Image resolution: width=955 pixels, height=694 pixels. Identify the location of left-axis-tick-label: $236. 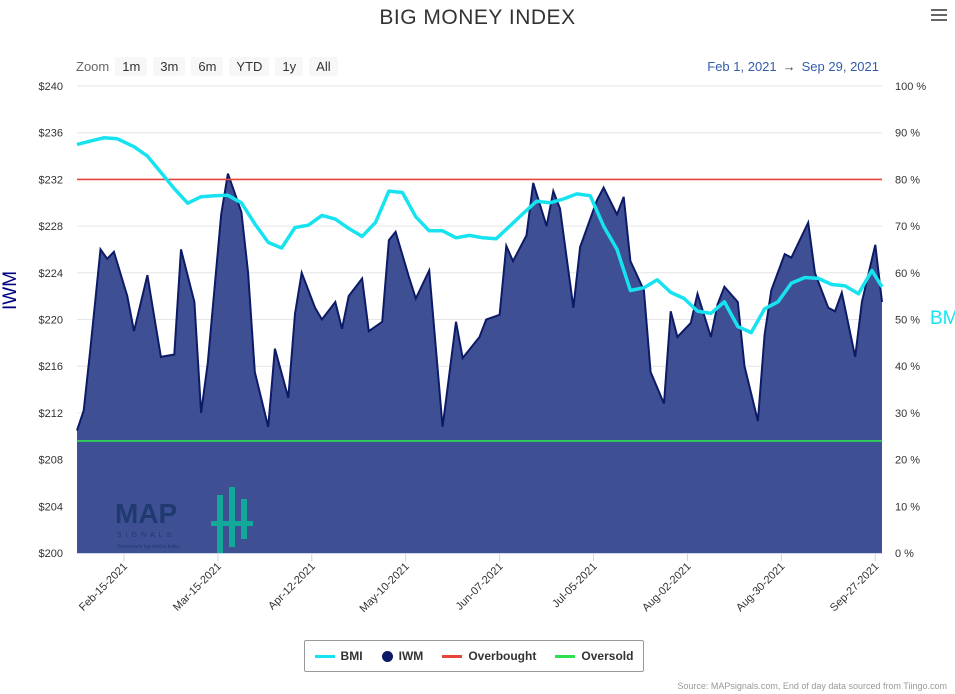
(51, 134).